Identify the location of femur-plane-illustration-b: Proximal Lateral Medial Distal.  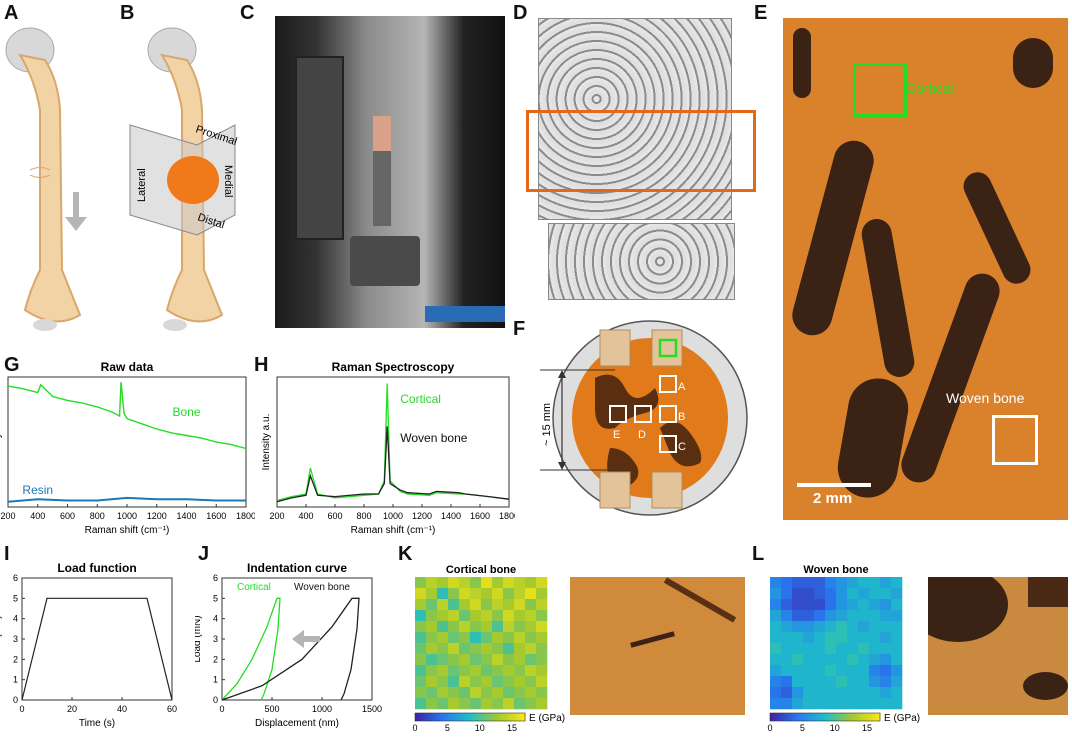
(183, 179).